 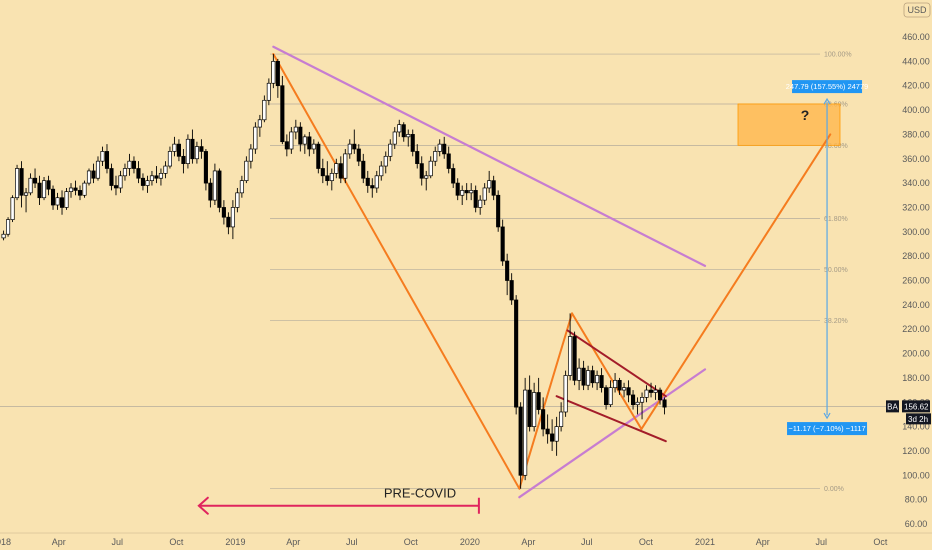 I want to click on y-tick-label: 360.00, so click(x=916, y=159).